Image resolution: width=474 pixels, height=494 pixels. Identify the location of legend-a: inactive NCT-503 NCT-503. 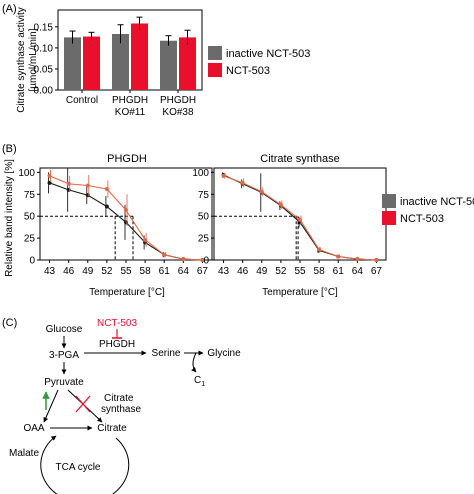
(259, 61).